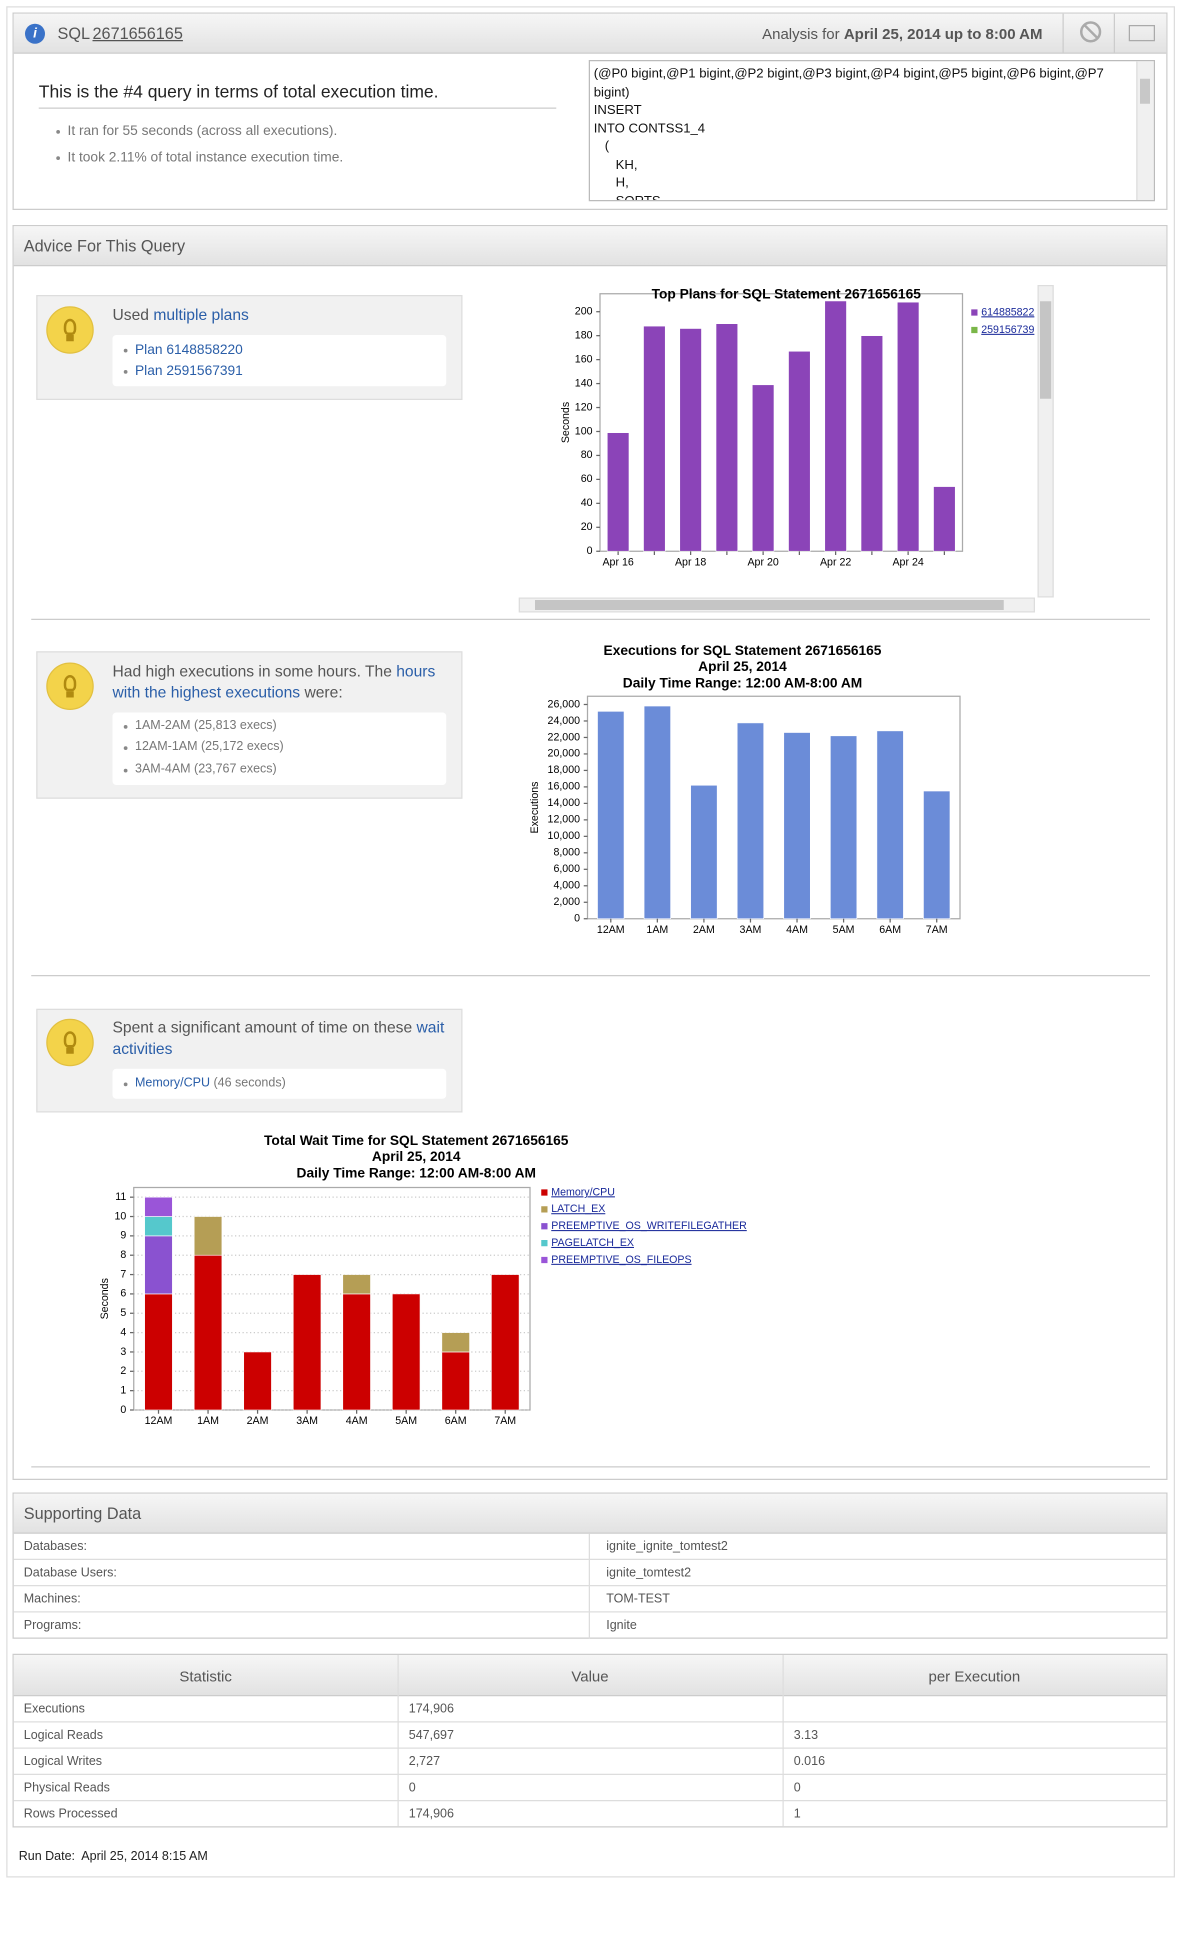 Image resolution: width=1200 pixels, height=1936 pixels. Describe the element at coordinates (123, 1313) in the screenshot. I see `y-tick-label: 5` at that location.